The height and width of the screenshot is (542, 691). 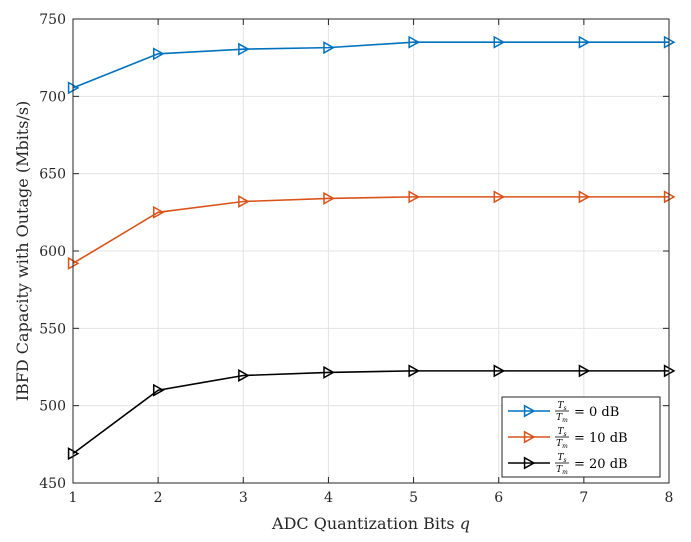 I want to click on y-tick-label: 700, so click(x=52, y=97).